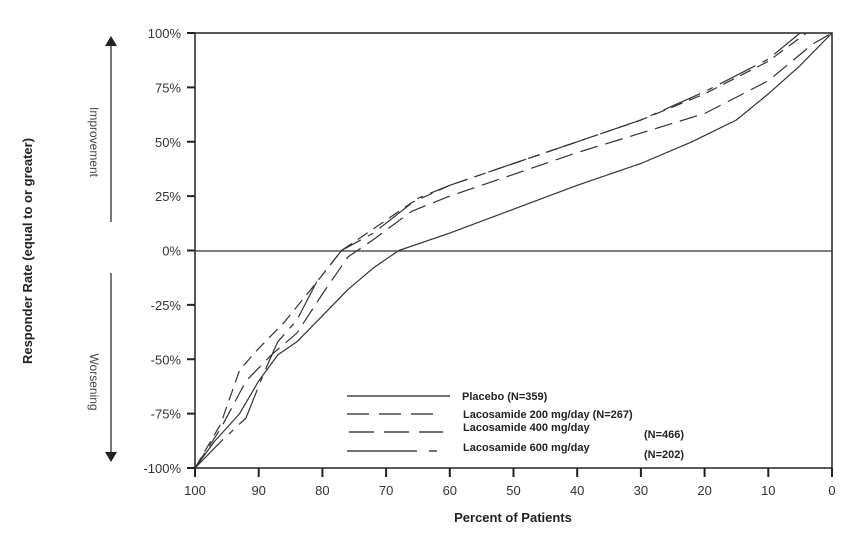  What do you see at coordinates (102, 129) in the screenshot?
I see `improvement-annotation: Improvement` at bounding box center [102, 129].